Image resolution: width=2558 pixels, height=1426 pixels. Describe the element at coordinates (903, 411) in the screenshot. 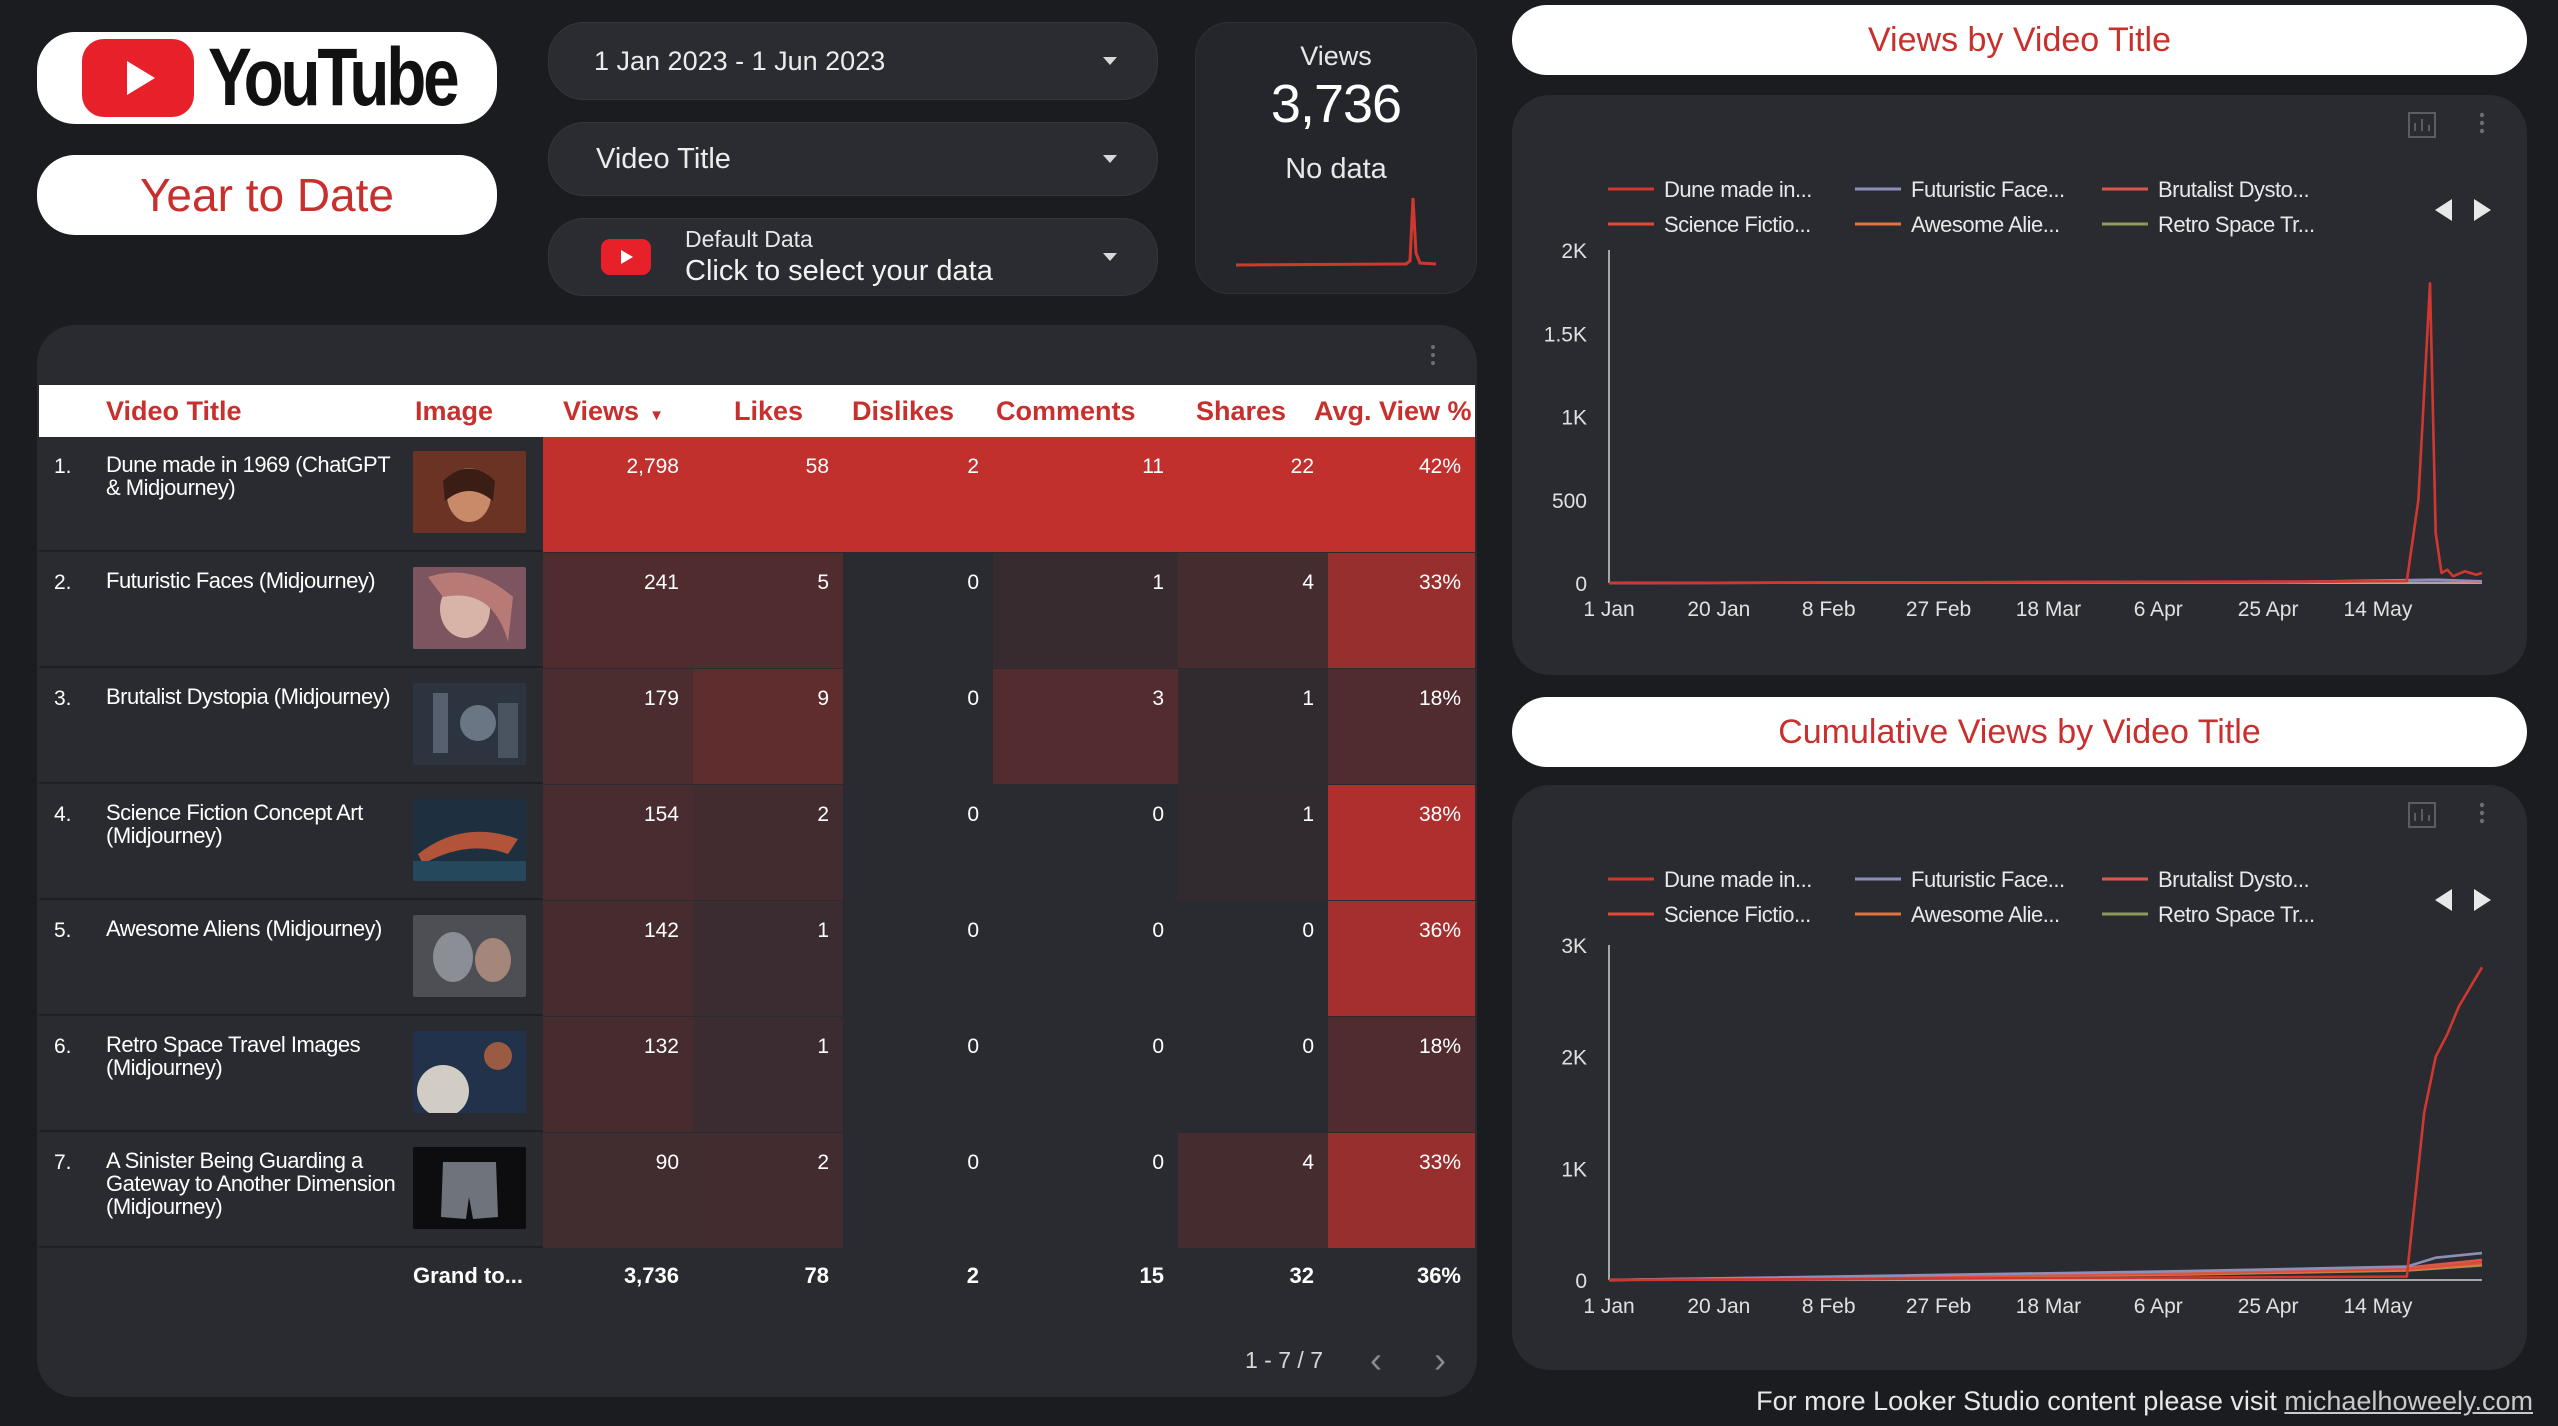

I see `col-dislikes: Dislikes` at that location.